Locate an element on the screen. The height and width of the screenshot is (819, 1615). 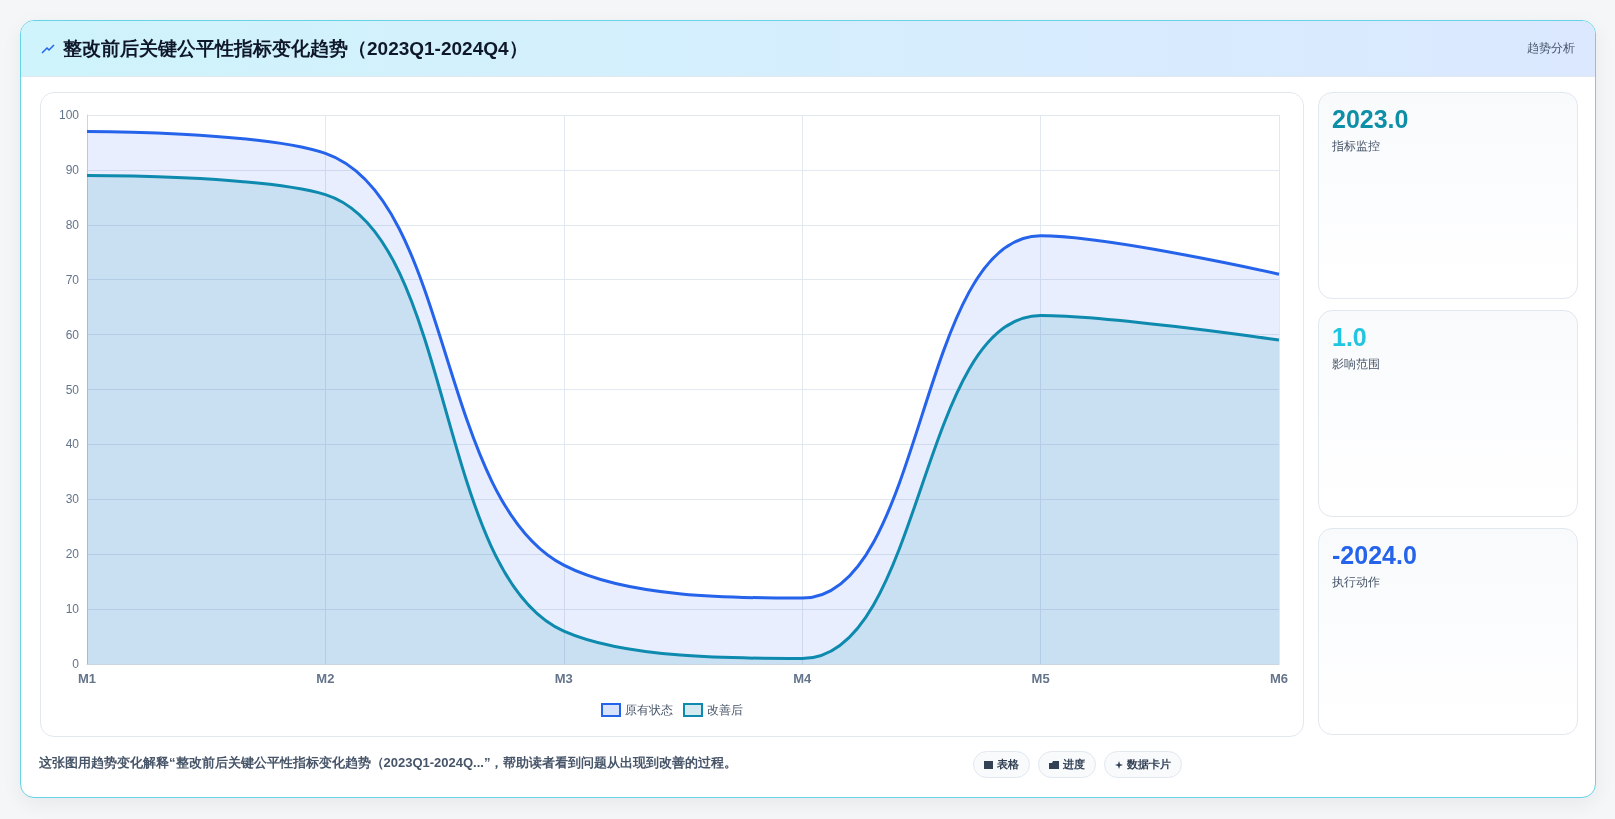
y-tick-label: 10 is located at coordinates (72, 609).